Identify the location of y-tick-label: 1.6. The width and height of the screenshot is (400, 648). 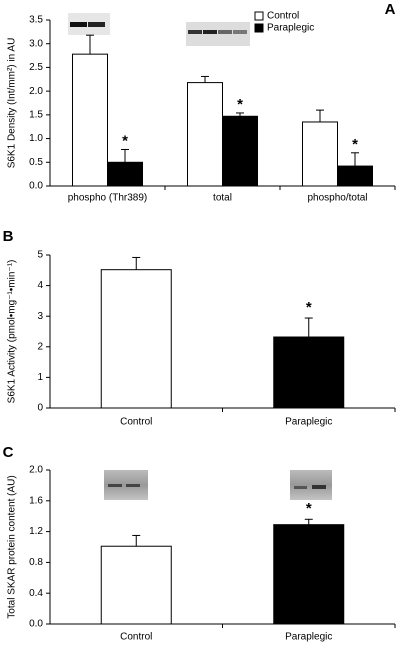
(36, 500).